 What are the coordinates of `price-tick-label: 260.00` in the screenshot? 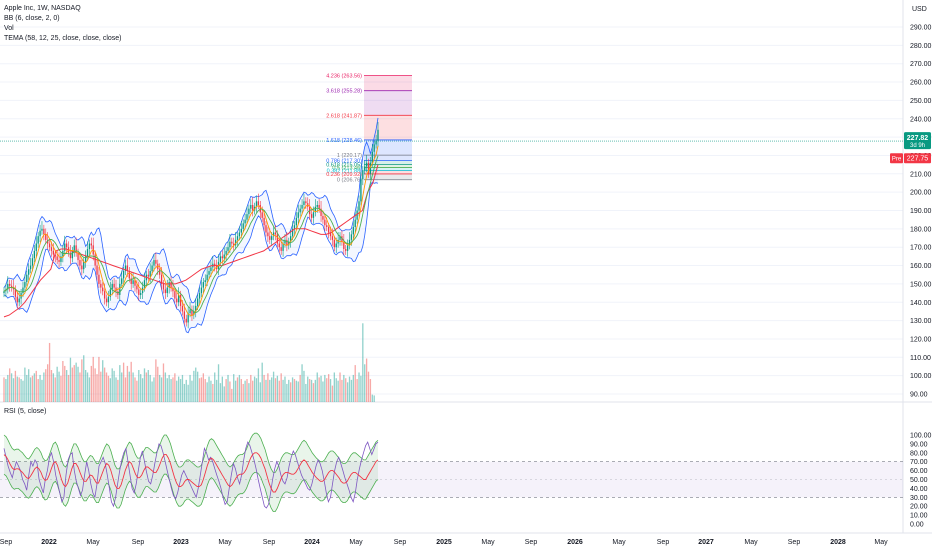 It's located at (921, 83).